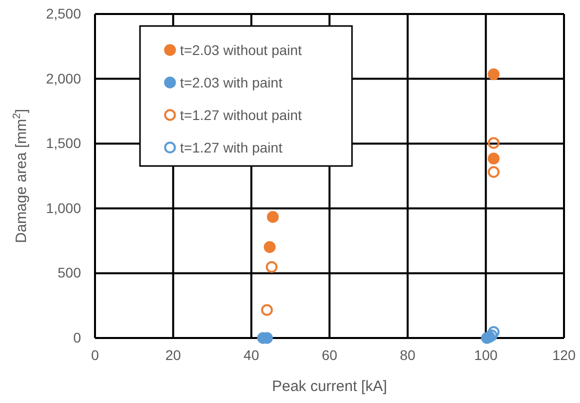 This screenshot has width=580, height=403. I want to click on legend-label: t=1.27 with paint, so click(231, 148).